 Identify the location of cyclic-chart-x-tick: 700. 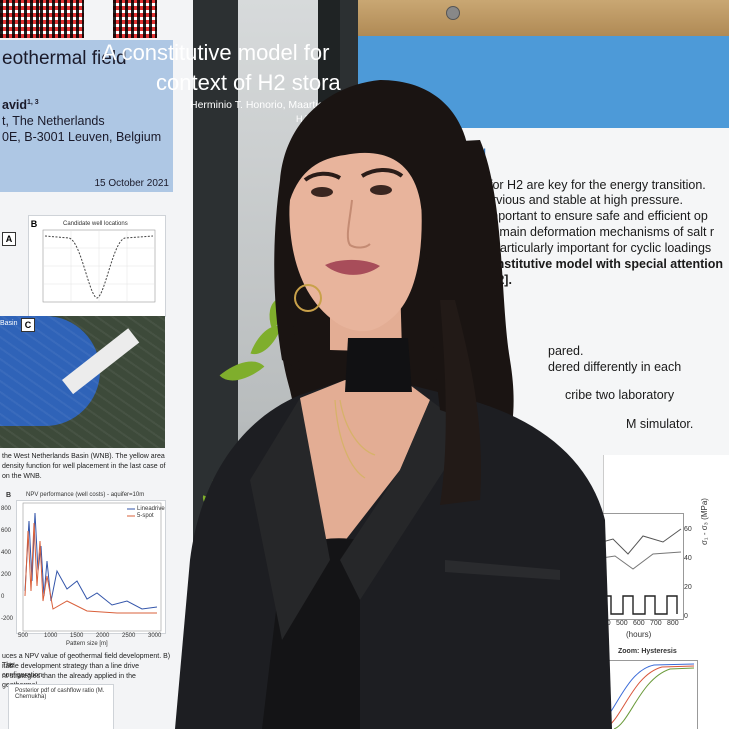
(656, 623).